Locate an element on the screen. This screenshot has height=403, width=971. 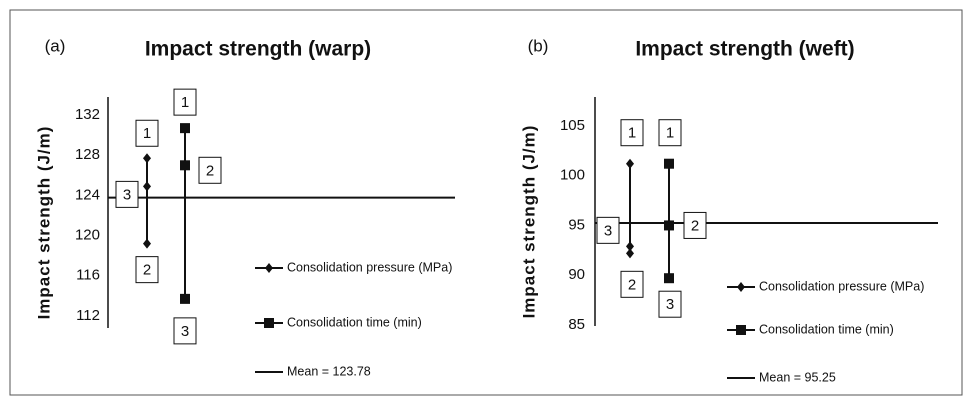
y-tick-label: 116 is located at coordinates (88, 275).